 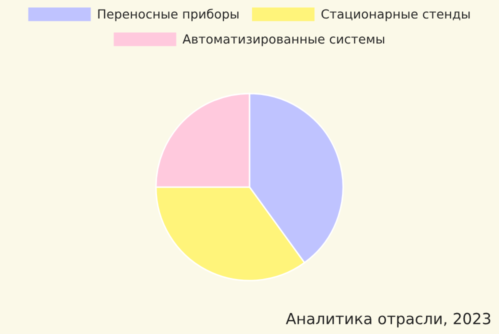 What do you see at coordinates (388, 320) in the screenshot?
I see `text: Аналитика отрасли, 2023` at bounding box center [388, 320].